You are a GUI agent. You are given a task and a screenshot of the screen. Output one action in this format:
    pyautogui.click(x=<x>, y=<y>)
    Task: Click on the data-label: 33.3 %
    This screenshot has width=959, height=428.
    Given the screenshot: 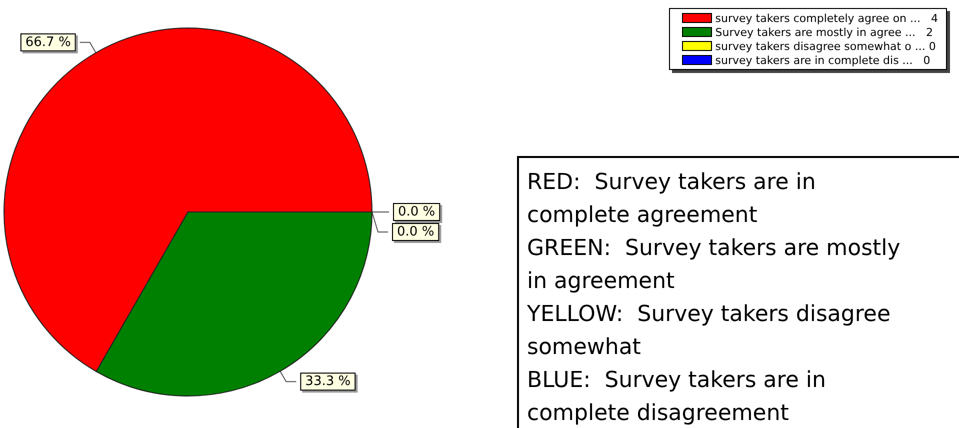 What is the action you would take?
    pyautogui.click(x=328, y=382)
    